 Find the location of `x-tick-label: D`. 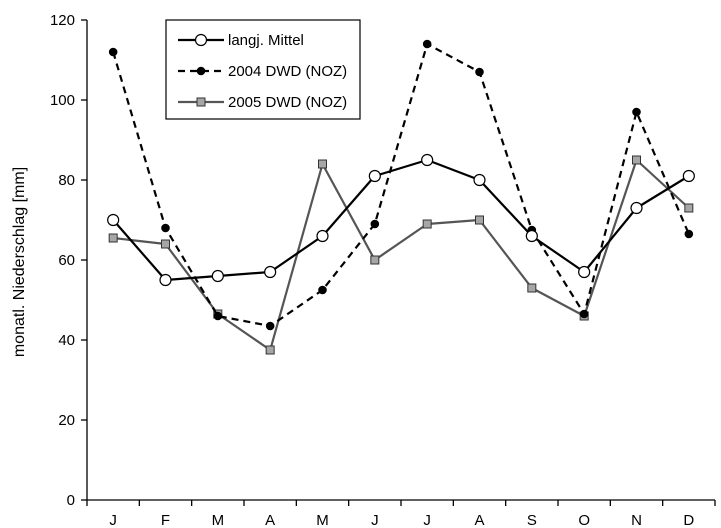

x-tick-label: D is located at coordinates (688, 520).